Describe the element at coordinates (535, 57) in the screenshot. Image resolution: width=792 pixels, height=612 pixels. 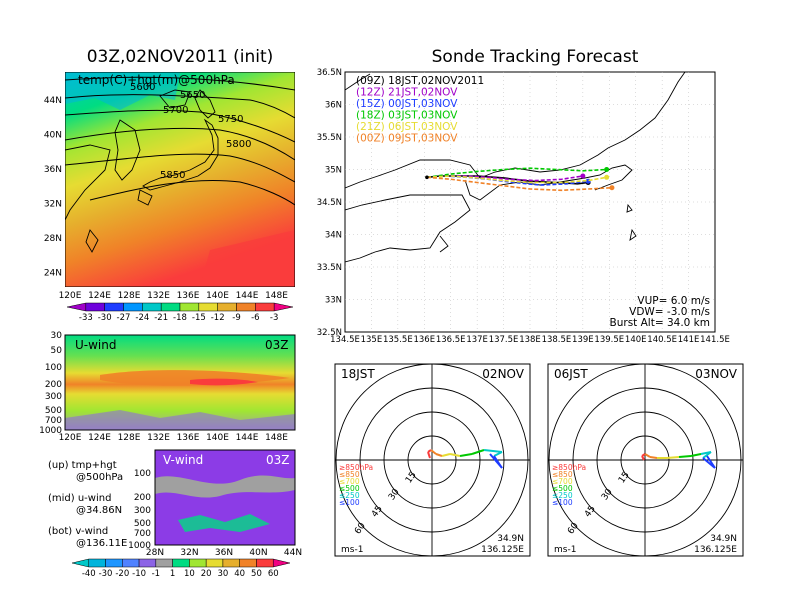
I see `right-title: Sonde Tracking Forecast` at that location.